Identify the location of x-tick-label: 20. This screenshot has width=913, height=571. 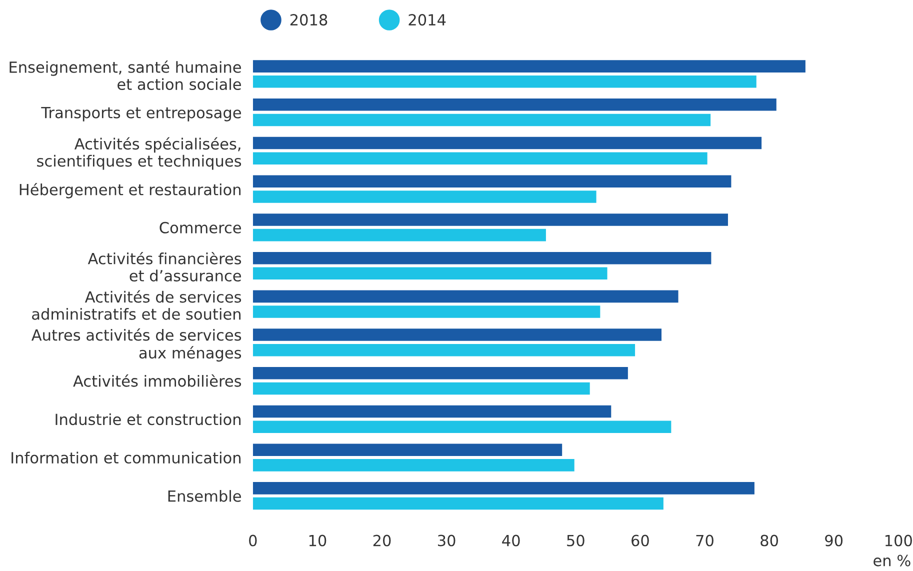
(382, 540).